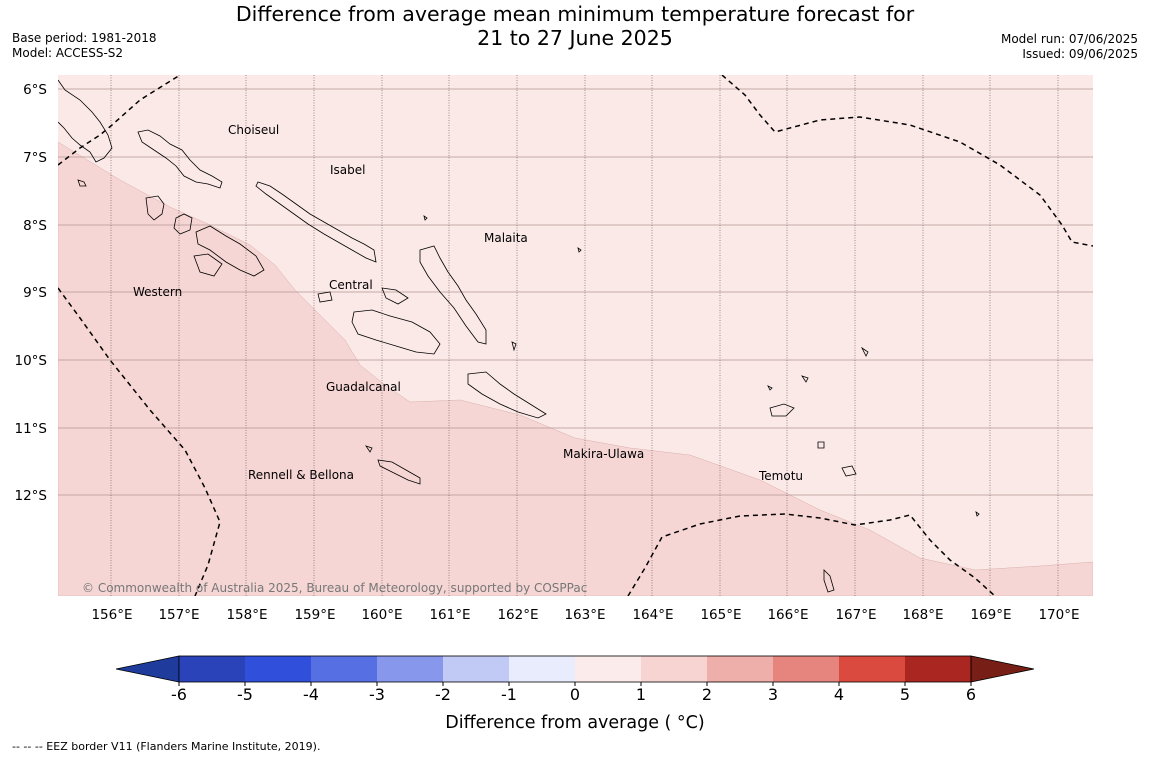  What do you see at coordinates (1069, 39) in the screenshot?
I see `model-run: Model run: 07/06/2025` at bounding box center [1069, 39].